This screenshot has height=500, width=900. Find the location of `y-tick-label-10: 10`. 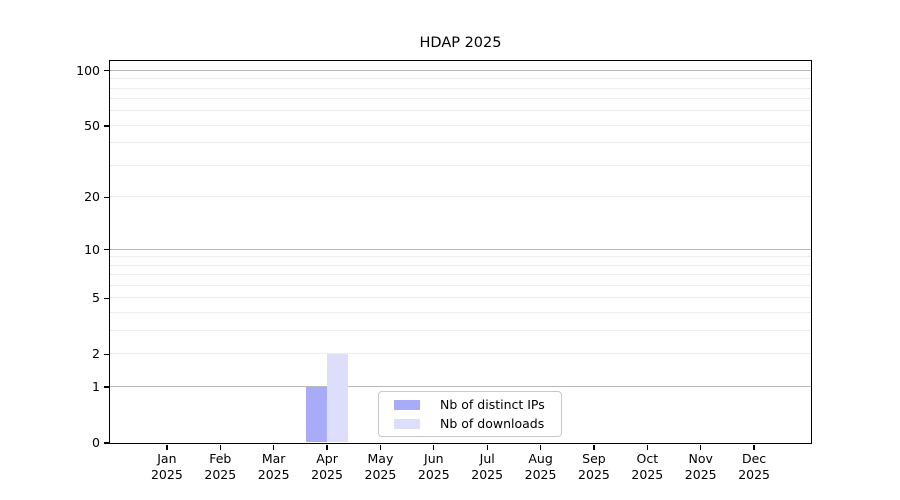

y-tick-label-10: 10 is located at coordinates (92, 249).